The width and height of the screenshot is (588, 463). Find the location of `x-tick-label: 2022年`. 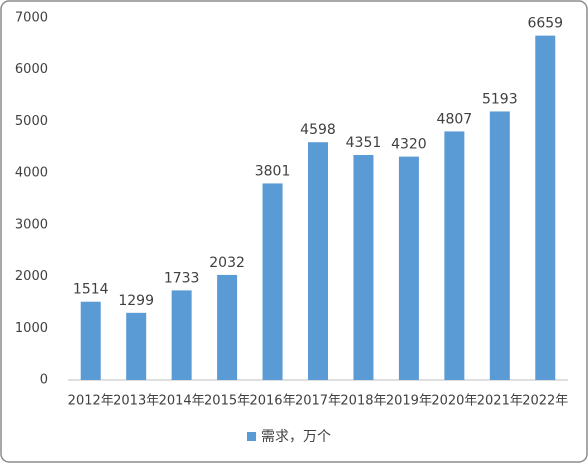

x-tick-label: 2022年 is located at coordinates (545, 401).